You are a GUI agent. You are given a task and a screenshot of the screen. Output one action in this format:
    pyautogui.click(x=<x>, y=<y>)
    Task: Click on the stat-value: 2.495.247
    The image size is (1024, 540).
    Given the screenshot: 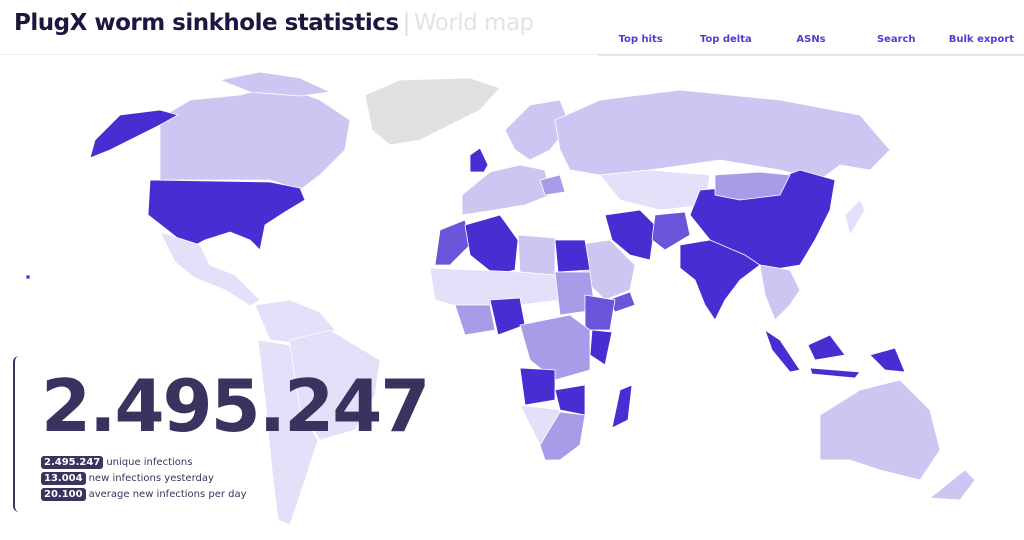 What is the action you would take?
    pyautogui.click(x=72, y=462)
    